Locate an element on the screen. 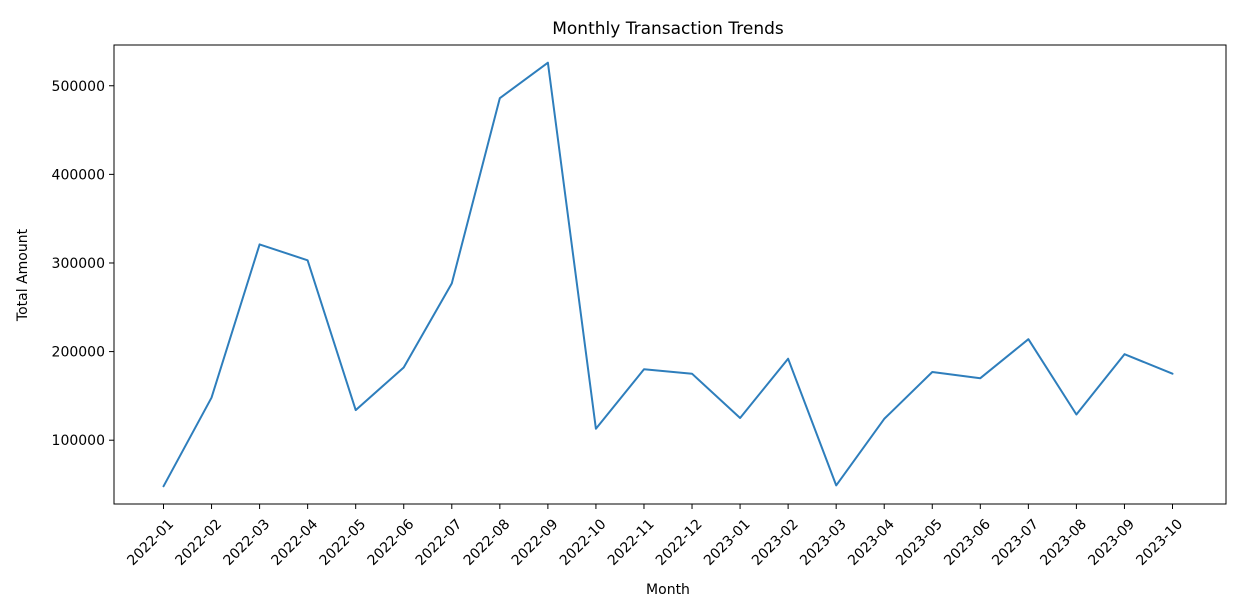  x-tick-label: 2023-10 is located at coordinates (1159, 542).